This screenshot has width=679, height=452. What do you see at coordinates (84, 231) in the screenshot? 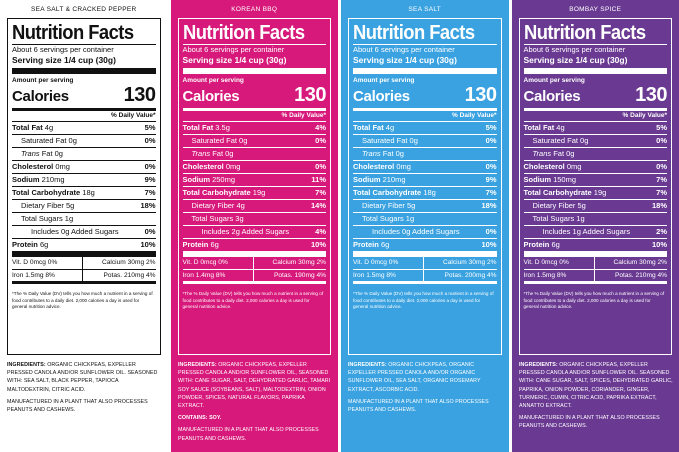
I see `added-sugars-row: Includes 0g Added Sugars 0%` at bounding box center [84, 231].